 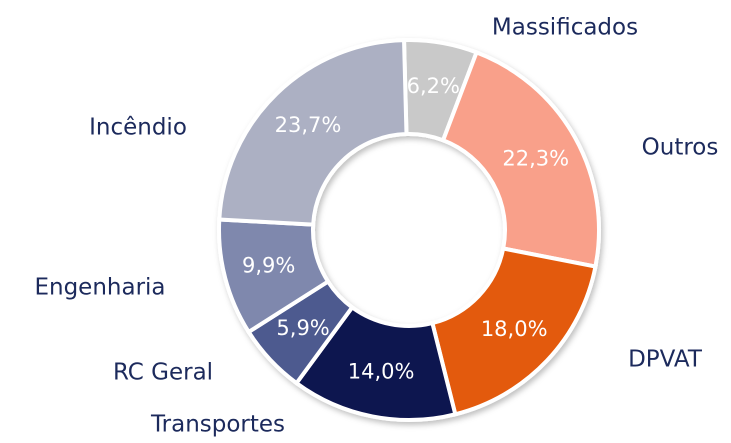 I want to click on value-label: 22,3%, so click(x=535, y=159).